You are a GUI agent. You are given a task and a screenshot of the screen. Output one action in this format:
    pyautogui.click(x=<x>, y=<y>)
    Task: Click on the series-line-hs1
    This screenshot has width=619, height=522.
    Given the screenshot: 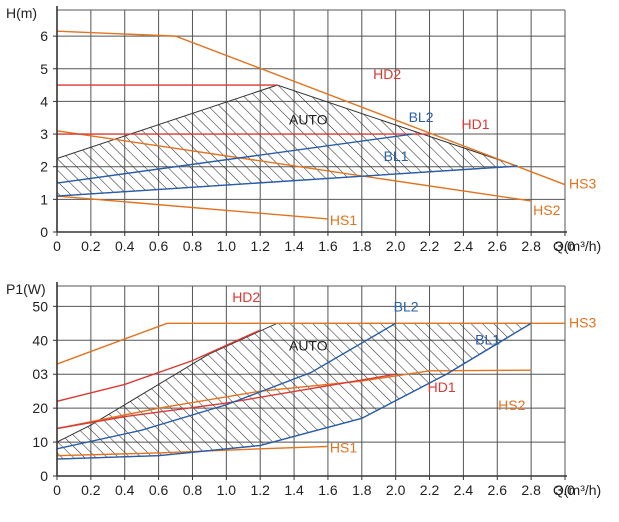 What is the action you would take?
    pyautogui.click(x=192, y=207)
    